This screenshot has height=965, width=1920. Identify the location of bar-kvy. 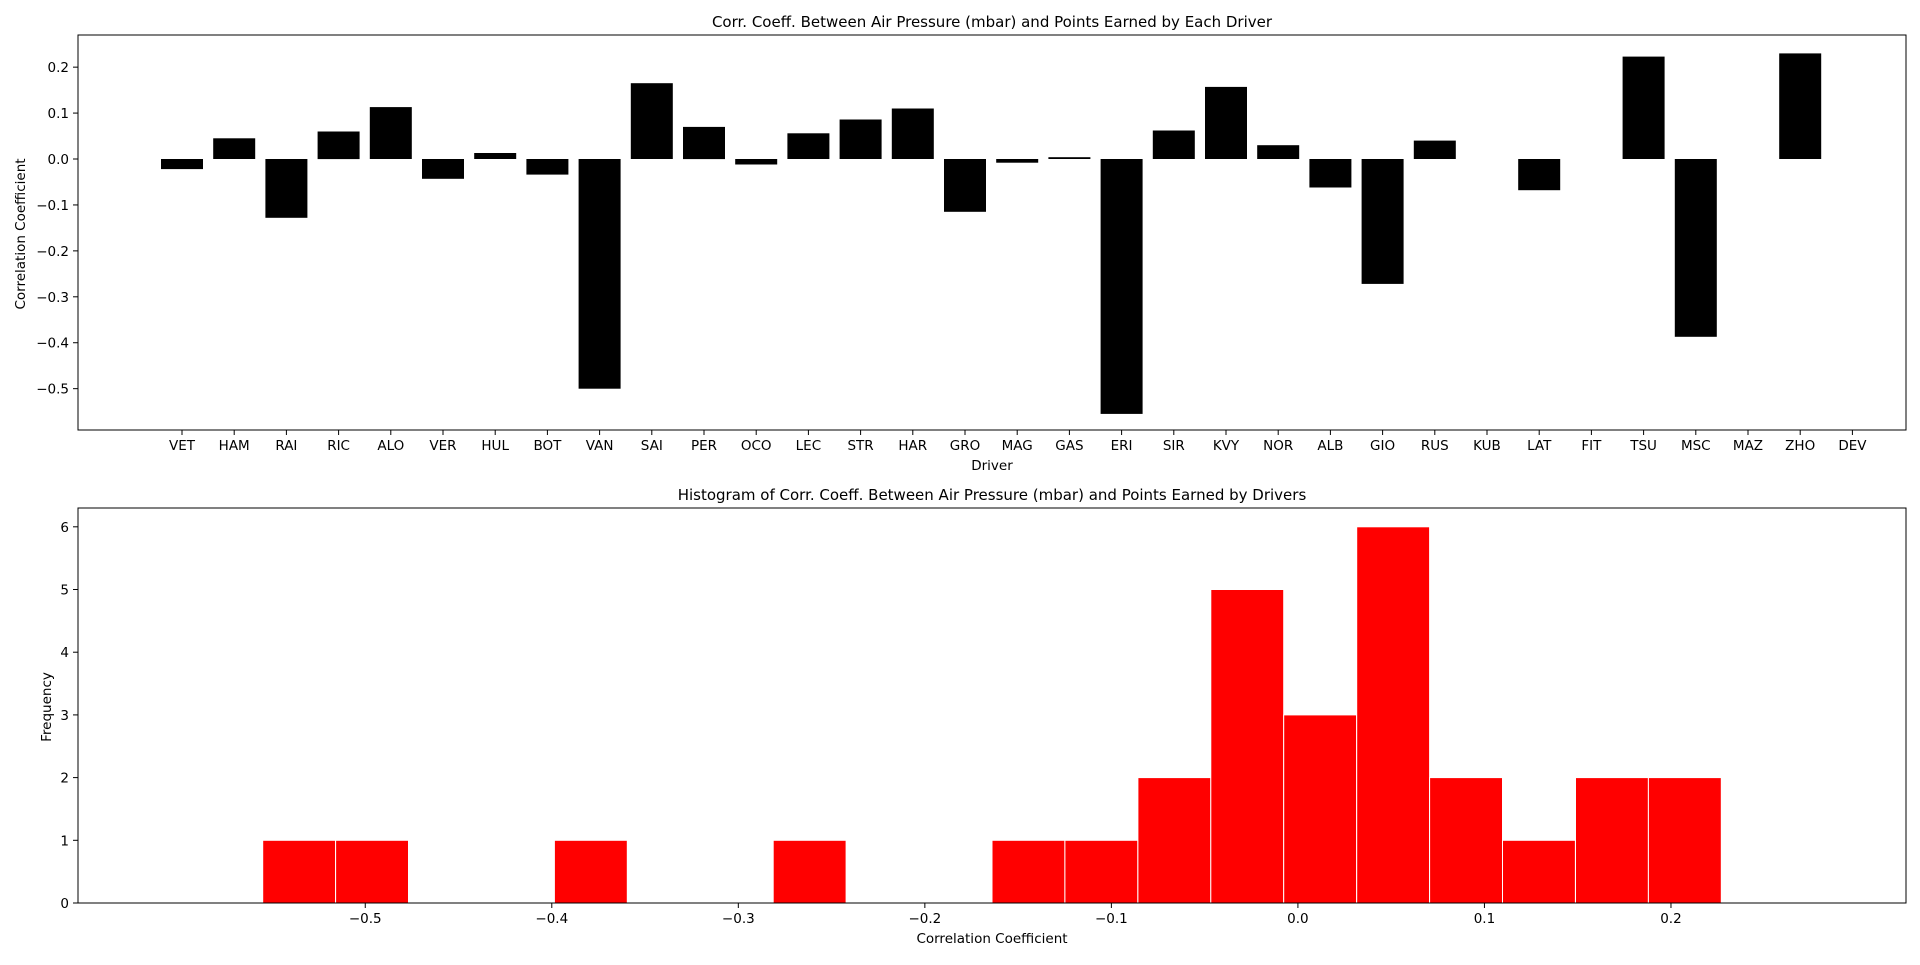
(1226, 122).